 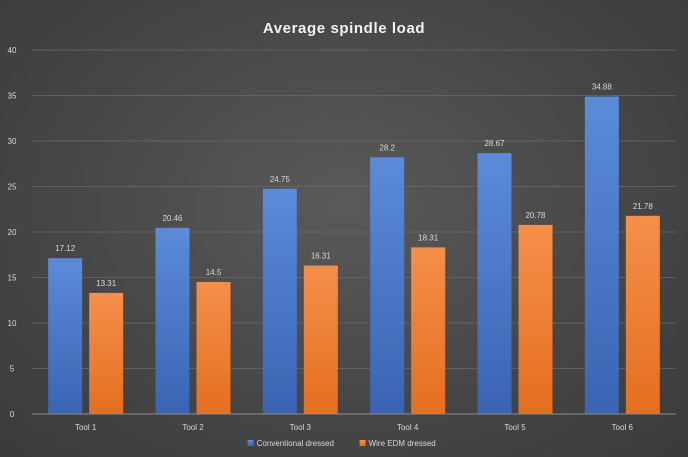 I want to click on legend: Conventional dressed Wire EDM dressed, so click(x=341, y=443).